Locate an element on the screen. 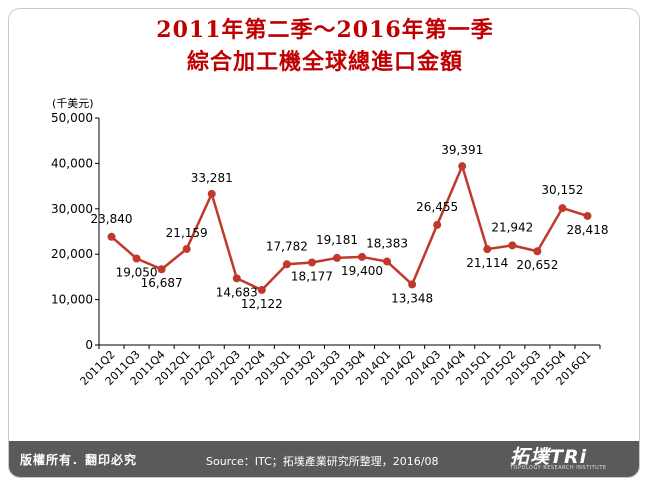 Image resolution: width=650 pixels, height=485 pixels. data-label: 19,050 is located at coordinates (137, 273).